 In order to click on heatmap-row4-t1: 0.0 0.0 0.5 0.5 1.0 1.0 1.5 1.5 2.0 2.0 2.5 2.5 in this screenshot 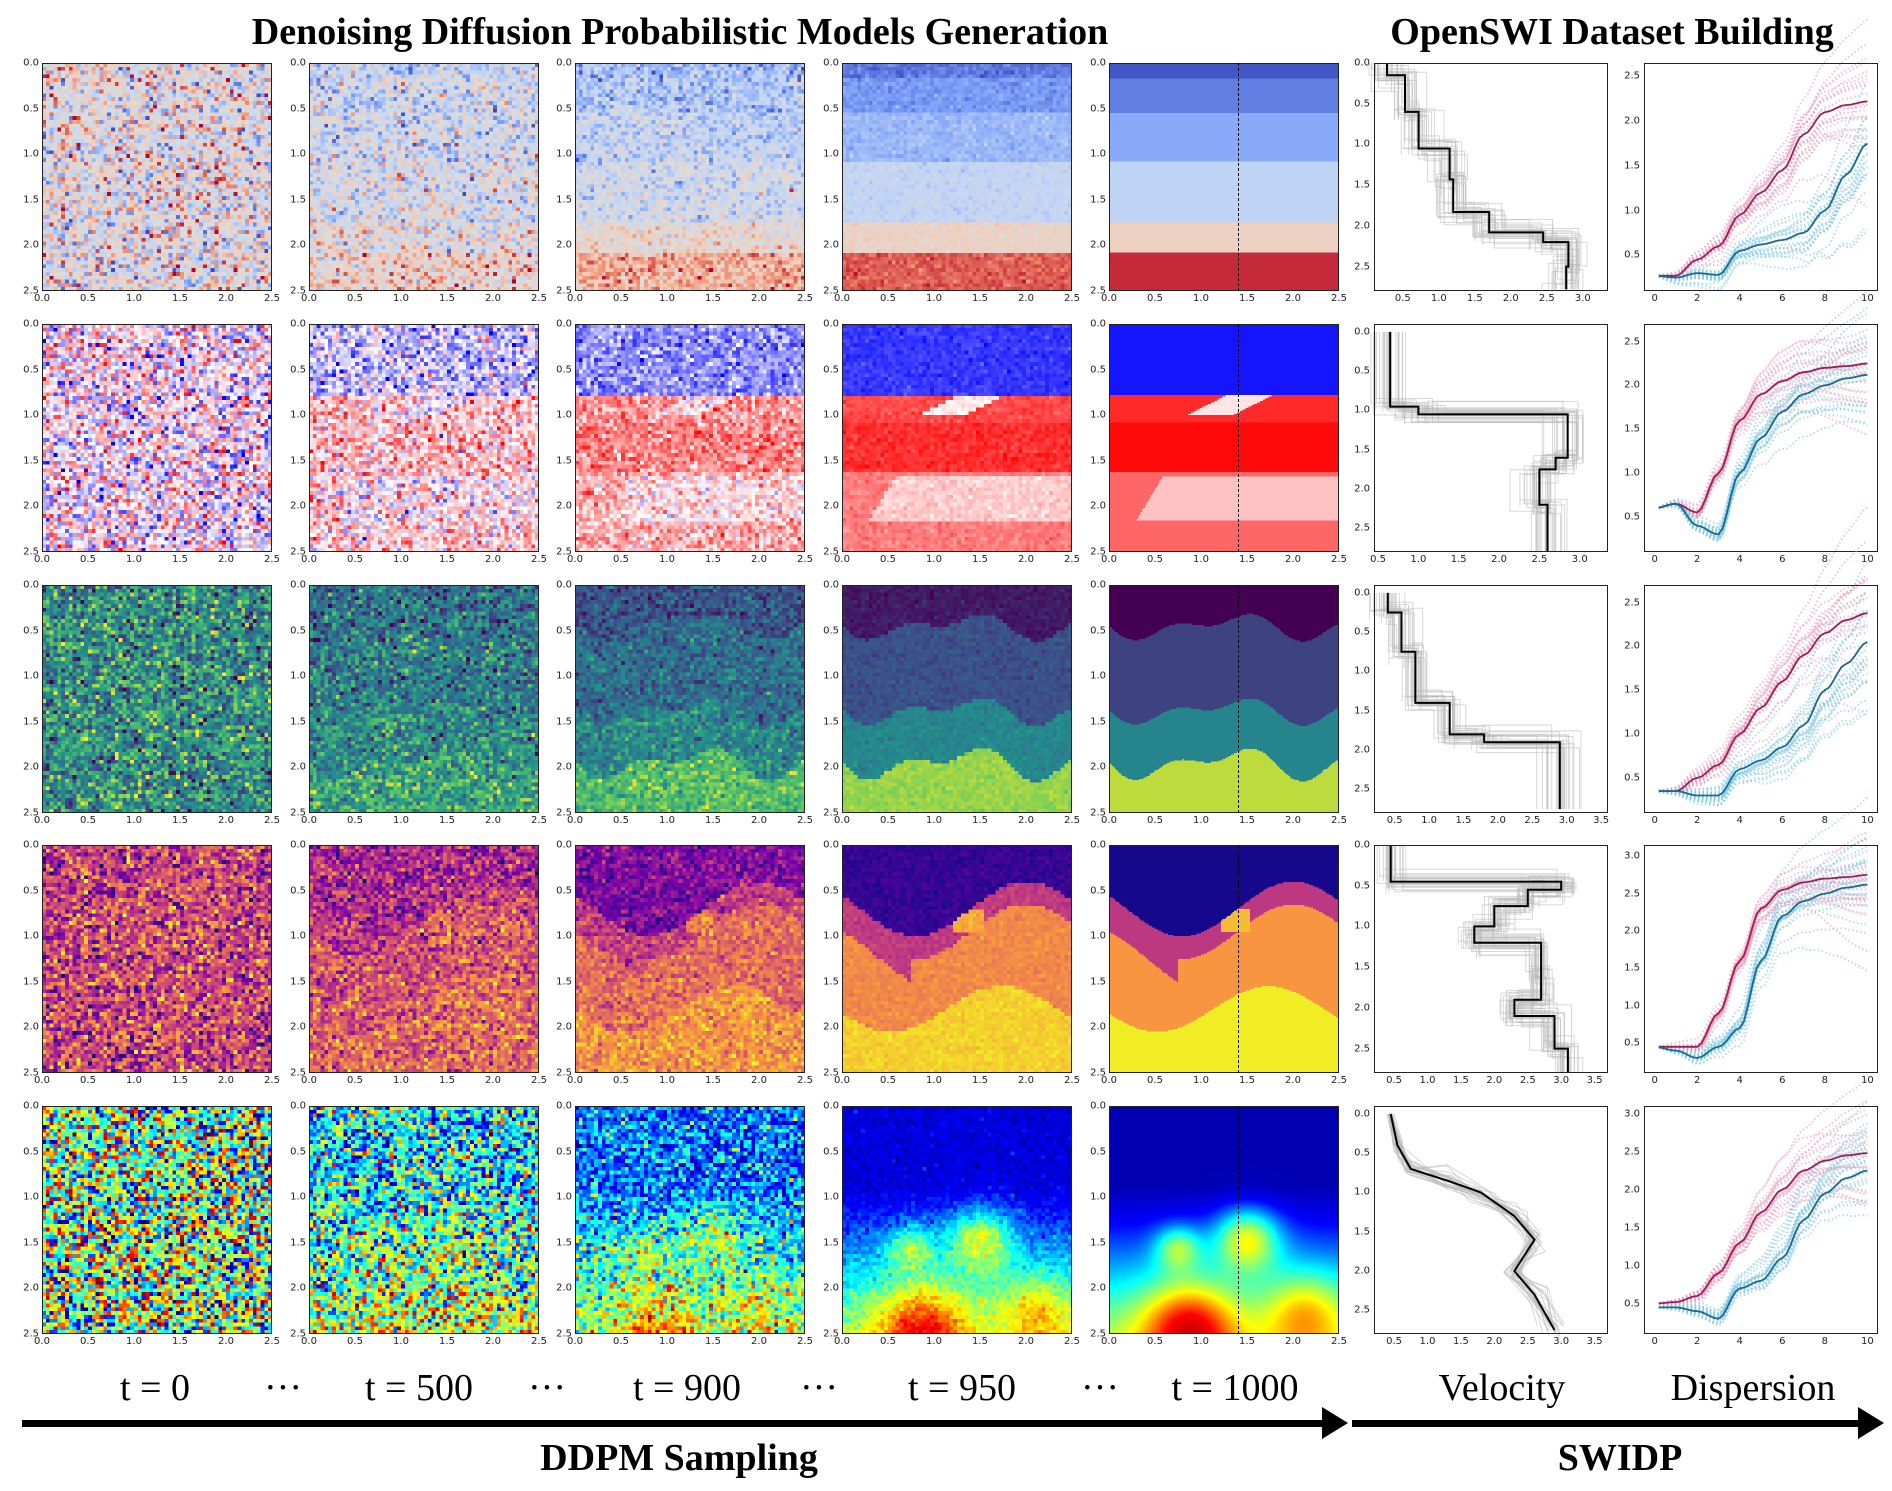, I will do `click(418, 963)`.